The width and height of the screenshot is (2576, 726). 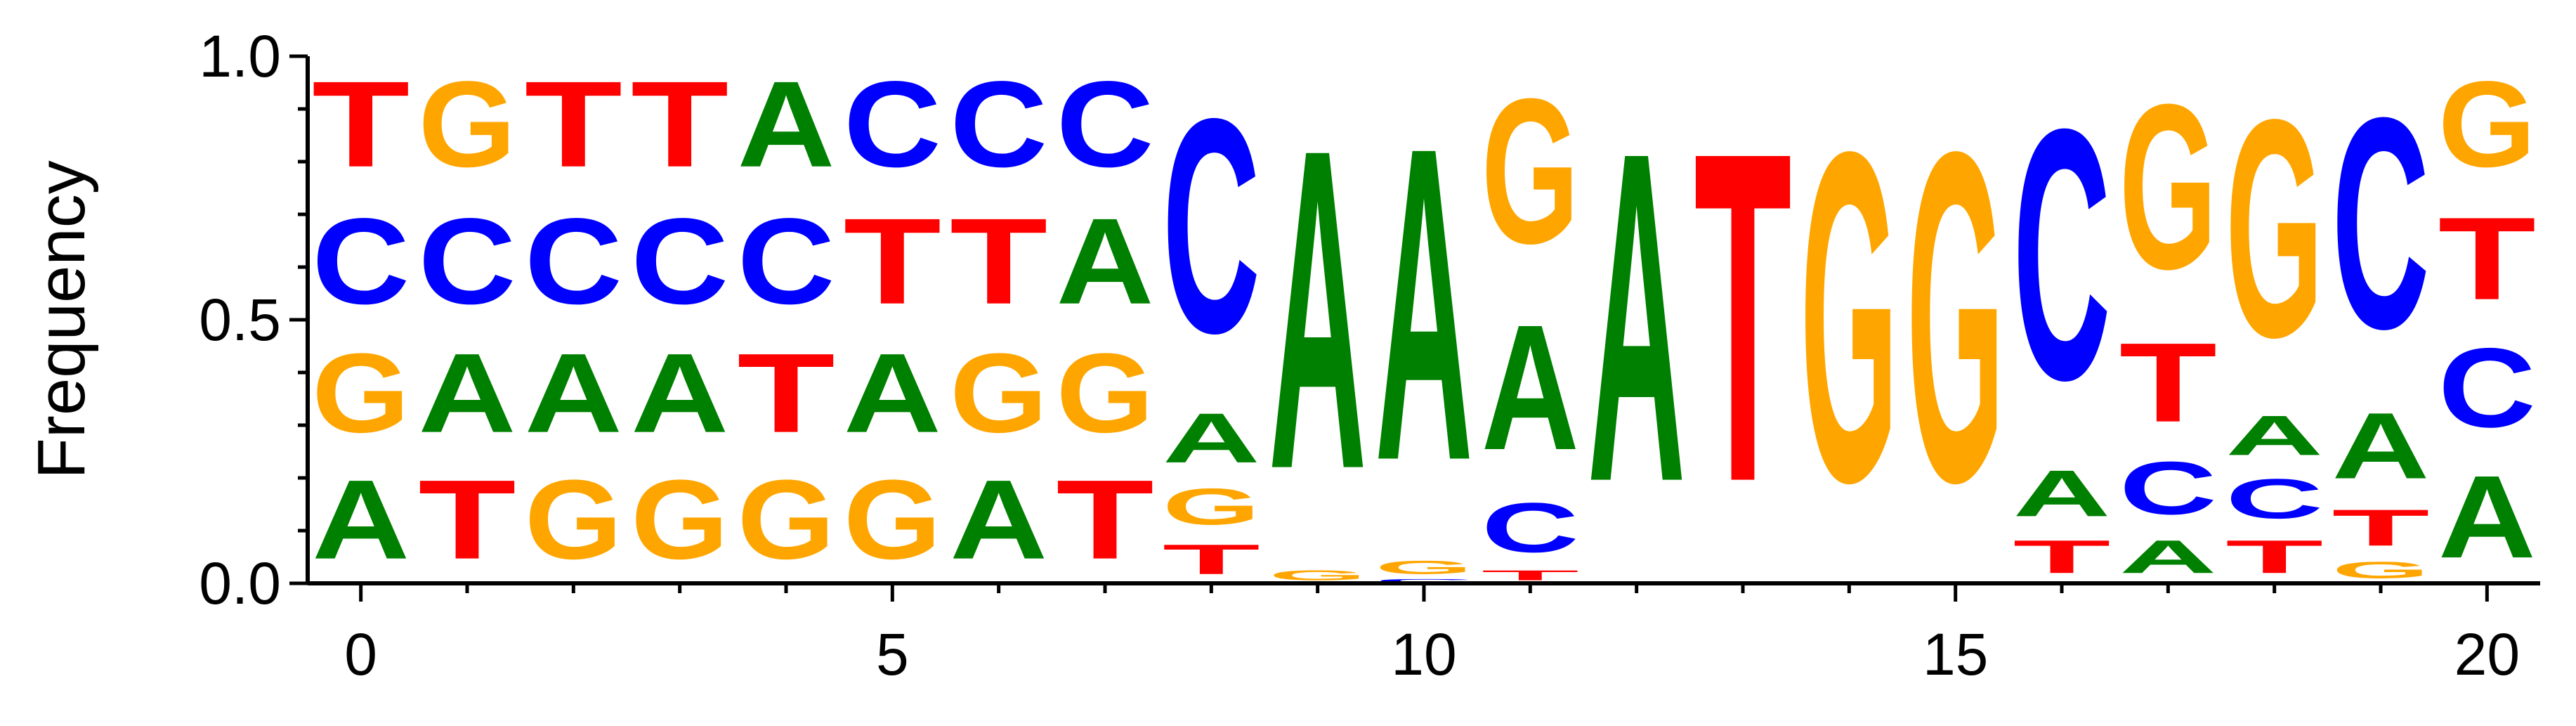 I want to click on logo-letter-C-pos-3: C, so click(x=679, y=261).